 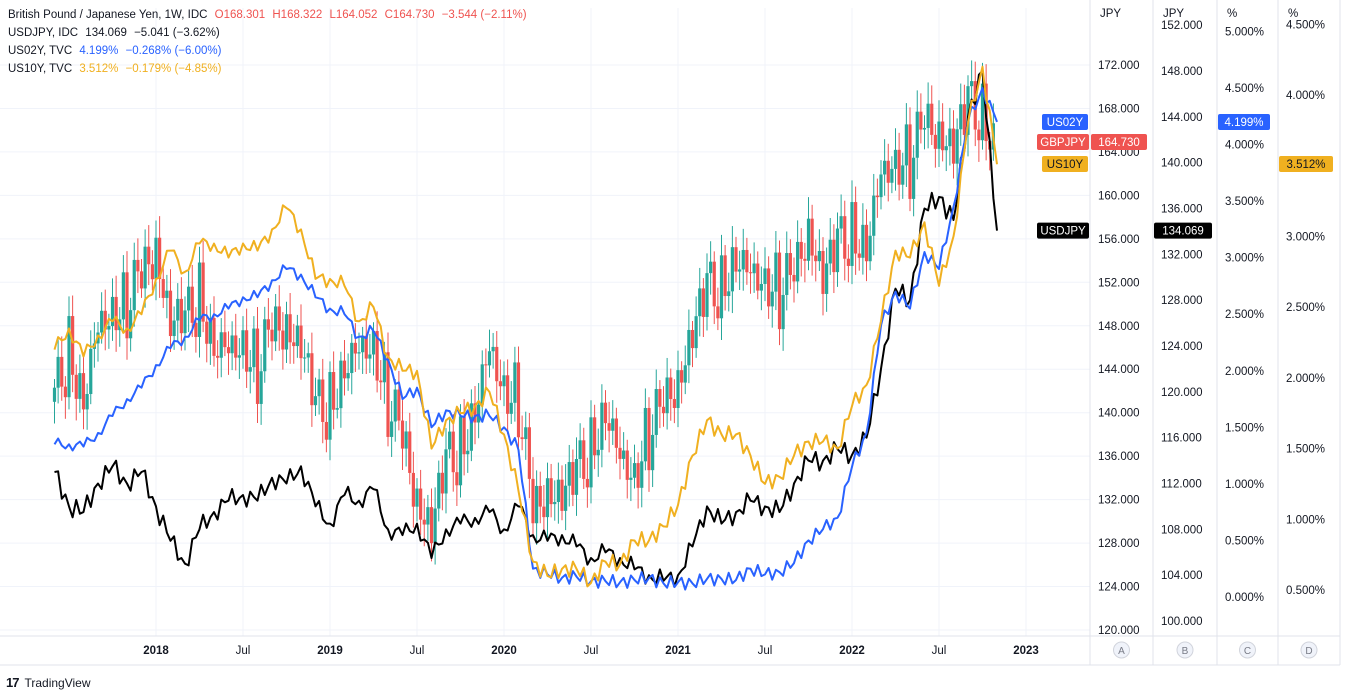 I want to click on axis-tick-label: 2.500%, so click(x=1305, y=308).